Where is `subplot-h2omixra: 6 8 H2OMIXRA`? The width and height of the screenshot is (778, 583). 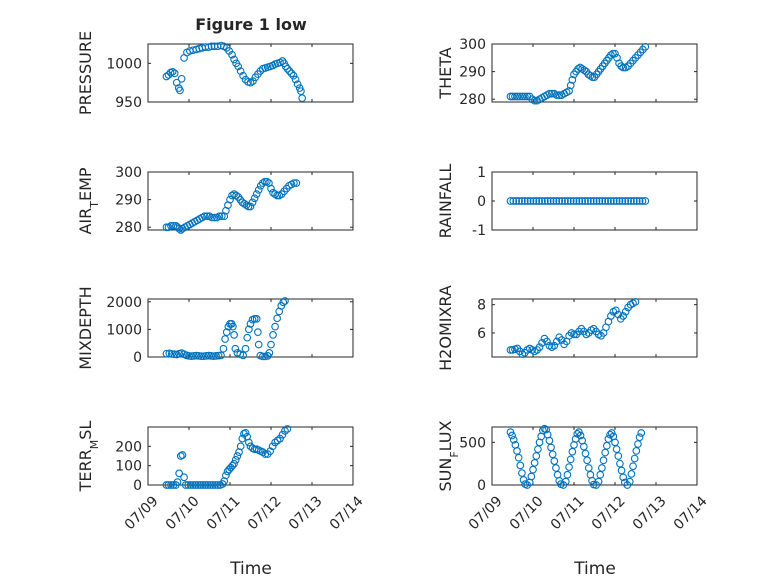
subplot-h2omixra: 6 8 H2OMIXRA is located at coordinates (566, 328).